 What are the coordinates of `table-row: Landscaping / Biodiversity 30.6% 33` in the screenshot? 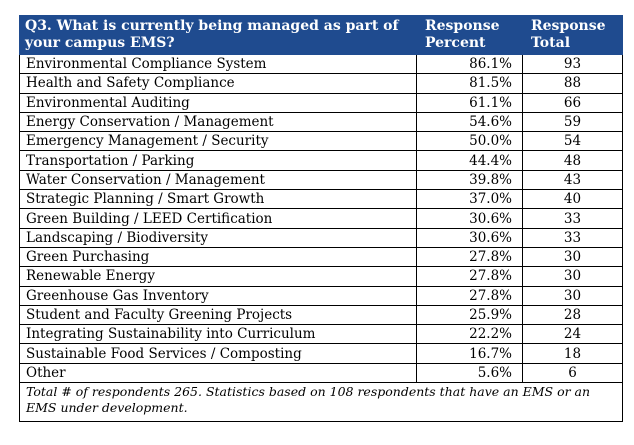 It's located at (321, 237).